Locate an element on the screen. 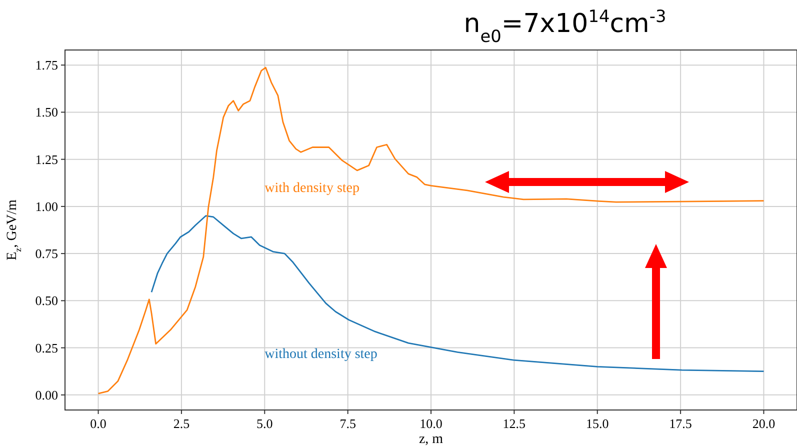  x-tick-label: 17.5 is located at coordinates (680, 423).